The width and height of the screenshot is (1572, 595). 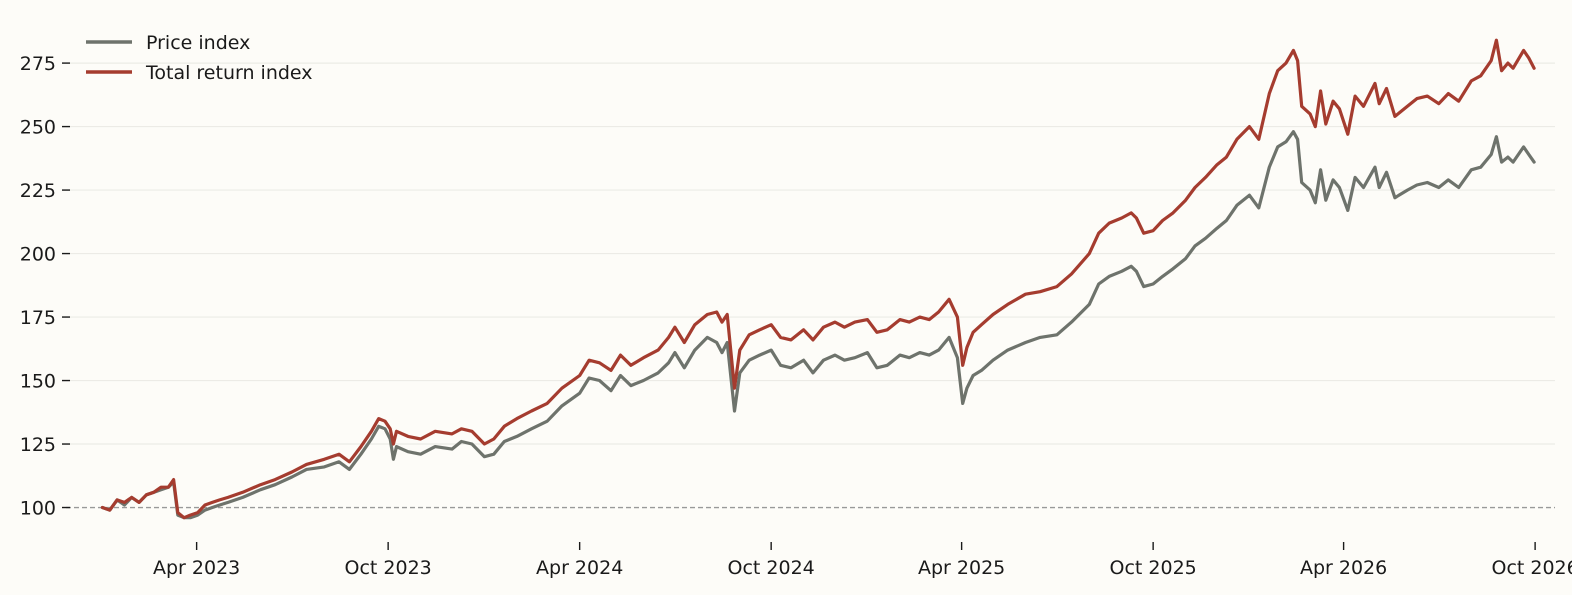 What do you see at coordinates (196, 568) in the screenshot?
I see `x-tick-label: Apr 2023` at bounding box center [196, 568].